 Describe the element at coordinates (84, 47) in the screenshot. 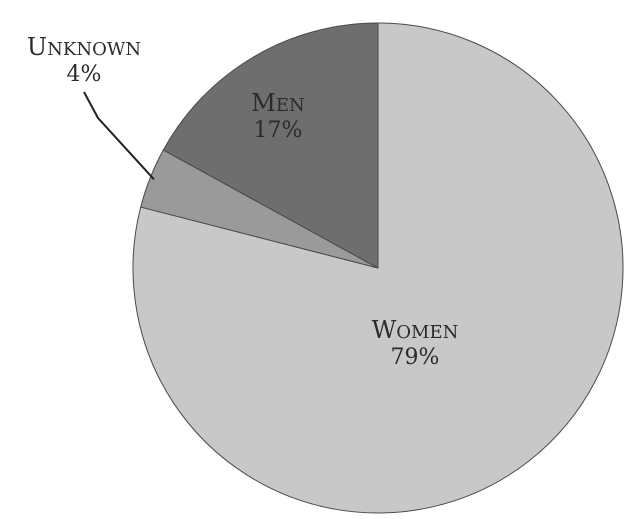

I see `slice-label-unknown: UNKNOWN` at that location.